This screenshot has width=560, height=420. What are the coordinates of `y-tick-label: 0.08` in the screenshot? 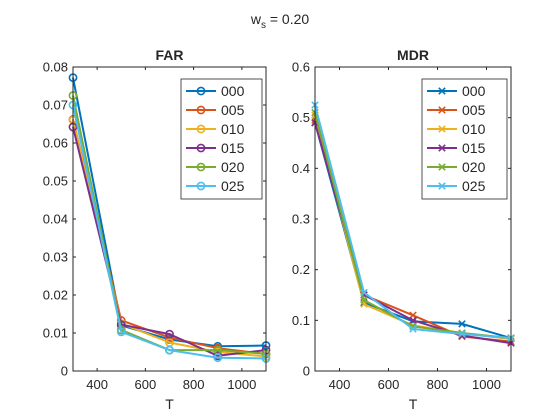 It's located at (55, 67).